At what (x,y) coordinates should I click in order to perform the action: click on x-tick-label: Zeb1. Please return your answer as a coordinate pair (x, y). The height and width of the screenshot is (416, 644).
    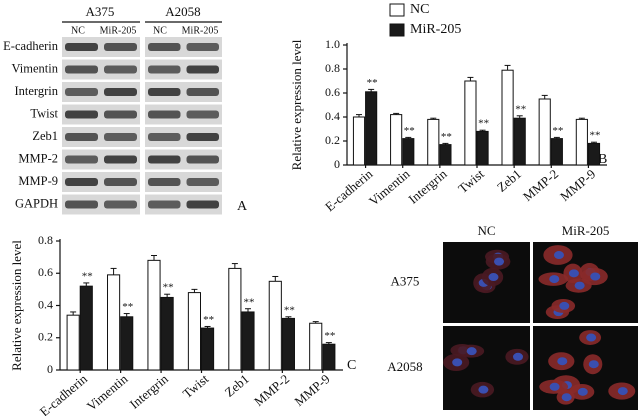
    Looking at the image, I should click on (237, 385).